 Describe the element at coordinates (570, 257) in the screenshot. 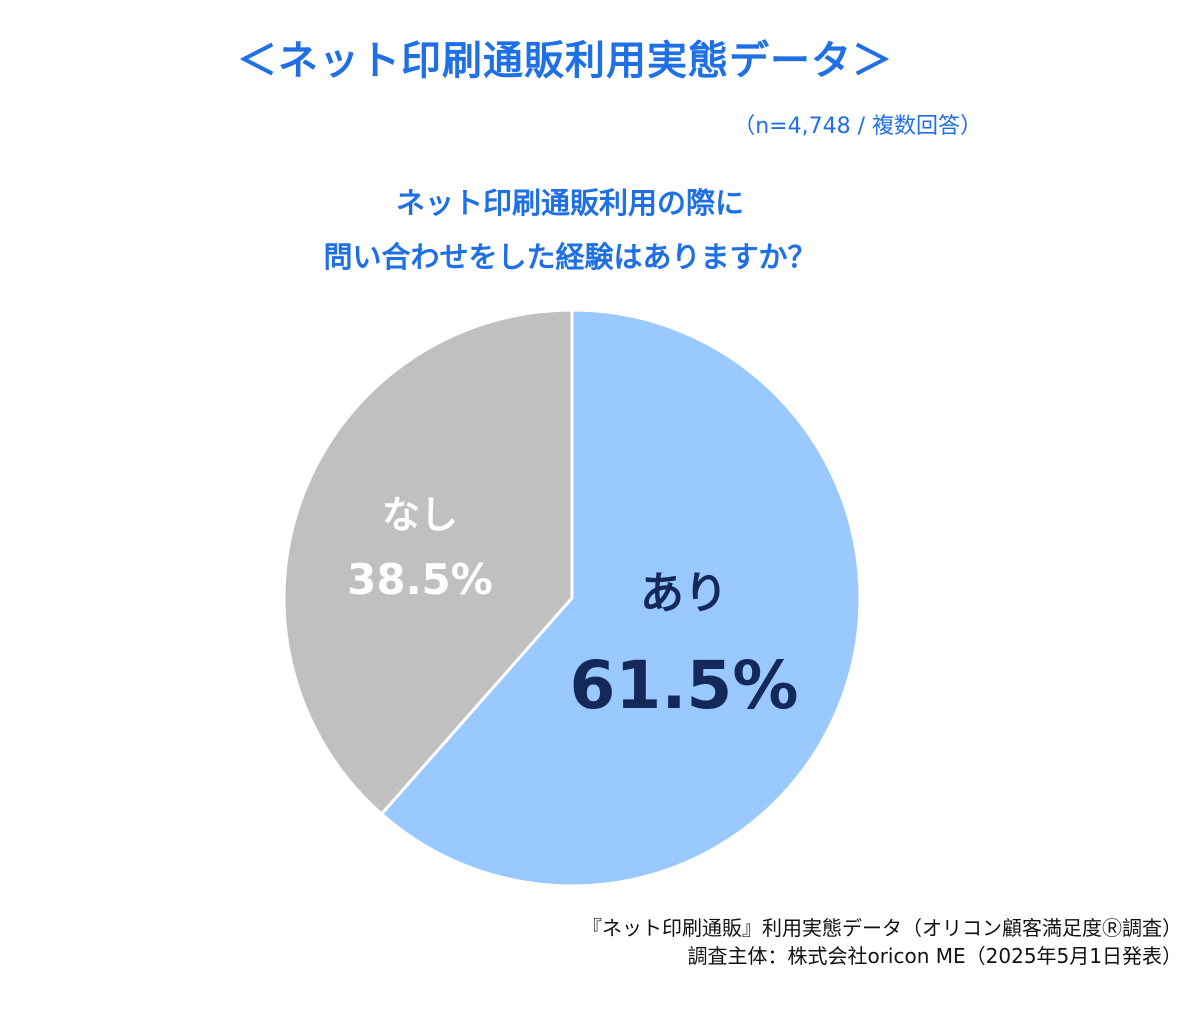

I see `question-line-2: 問い合わせをした経験はありますか？` at that location.